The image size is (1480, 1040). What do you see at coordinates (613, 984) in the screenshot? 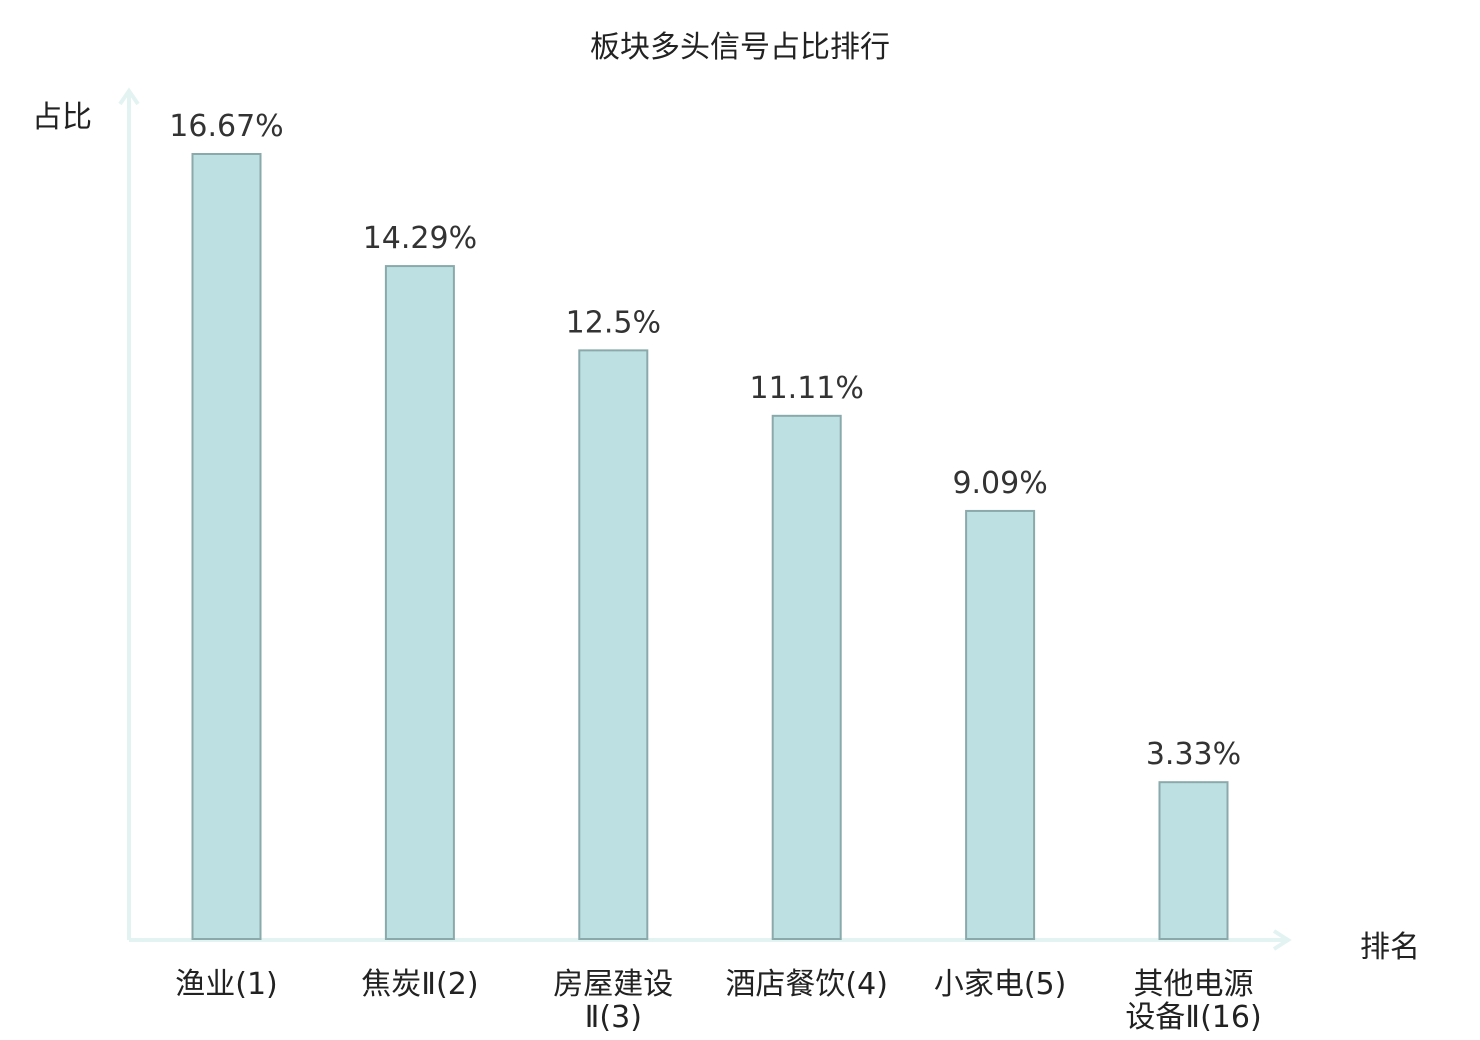
I see `category-label: 房屋建设` at bounding box center [613, 984].